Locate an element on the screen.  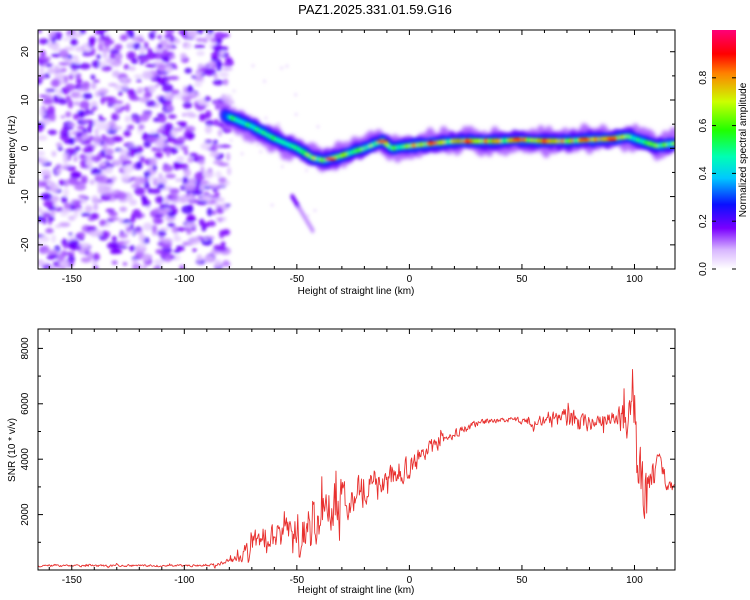
colorbar-tick-label: 0.8 is located at coordinates (703, 77).